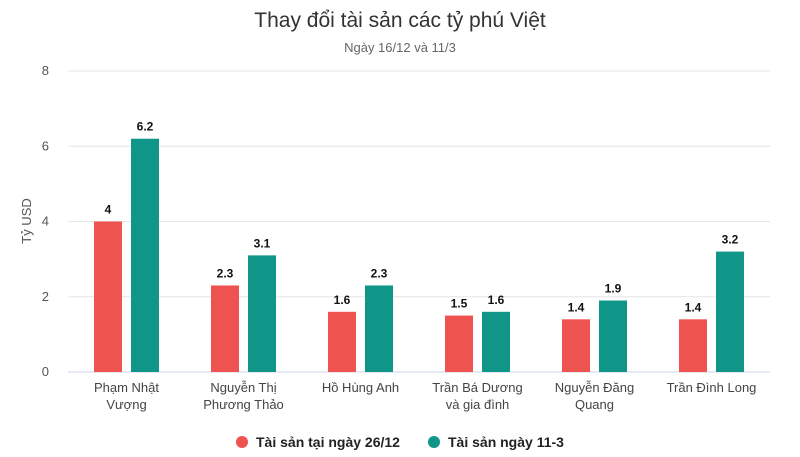  I want to click on x-tick-label: Trần Đình Long, so click(712, 387).